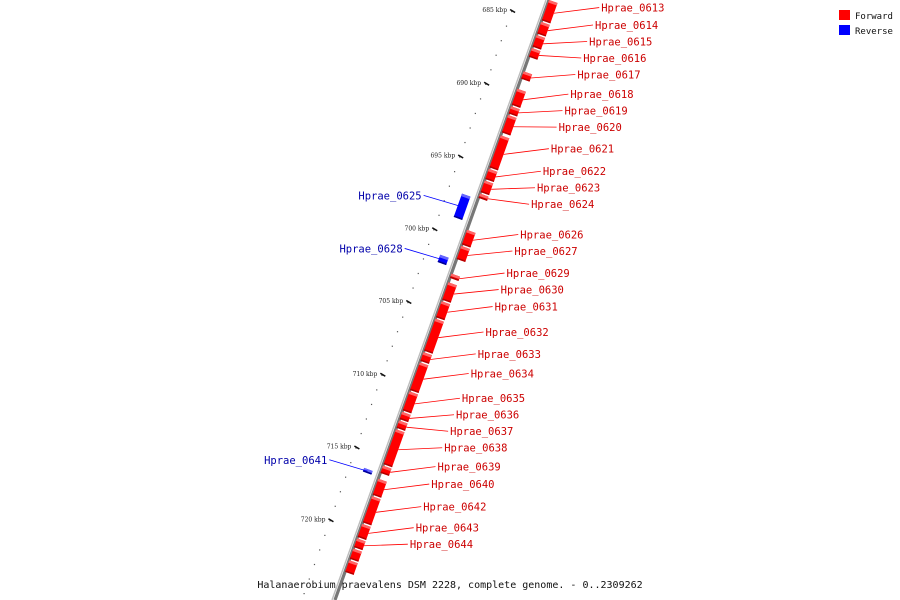  Describe the element at coordinates (454, 508) in the screenshot. I see `gene-label: Hprae_0642` at that location.